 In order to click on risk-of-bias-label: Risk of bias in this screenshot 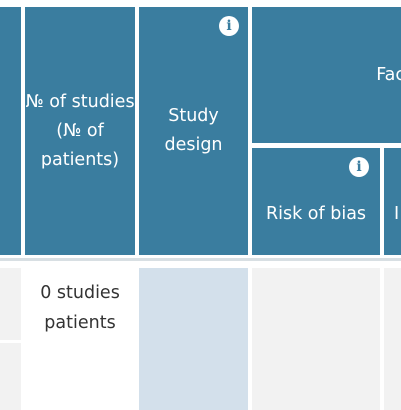, I will do `click(316, 214)`.